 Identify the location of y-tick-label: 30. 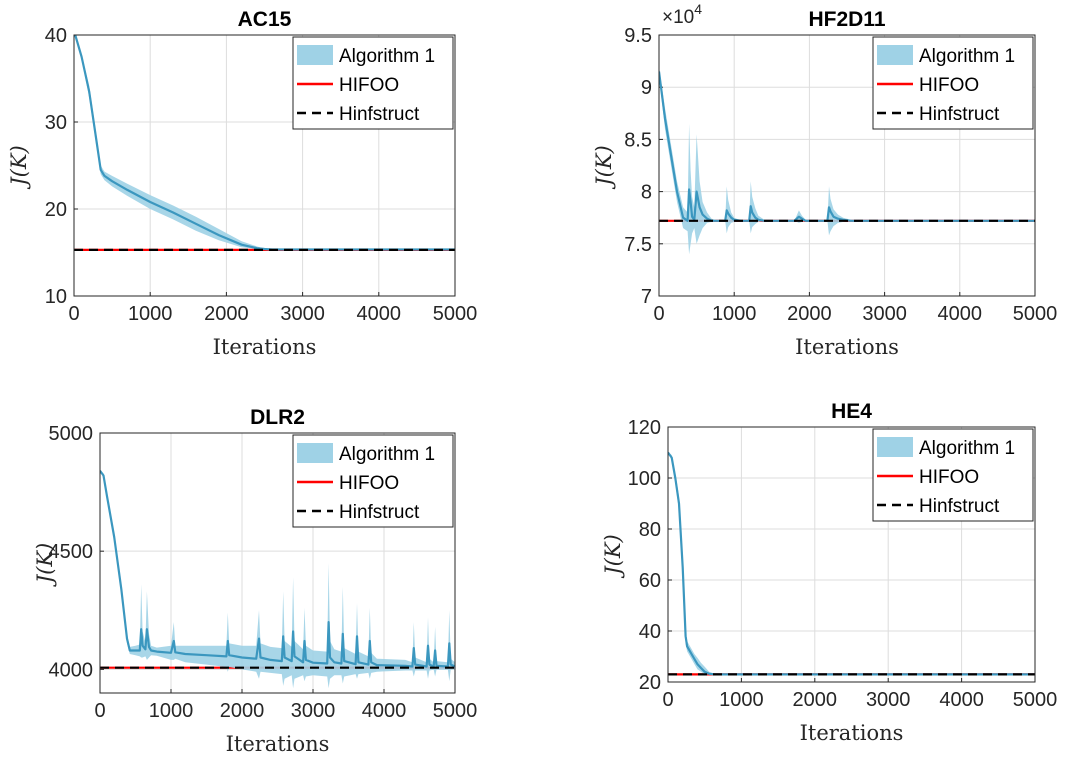
(56, 123).